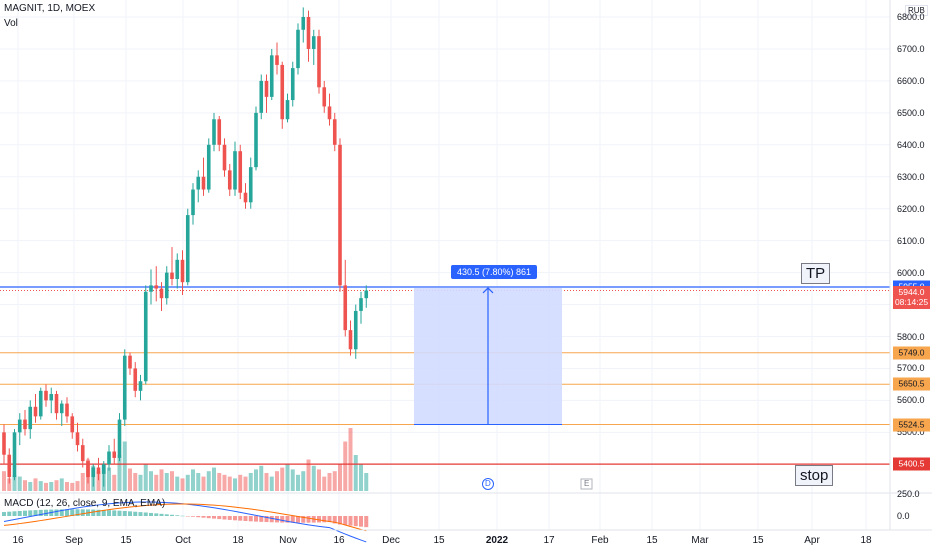  I want to click on macd-legend: MACD (12, 26, close, 9, EMA, EMA), so click(85, 503).